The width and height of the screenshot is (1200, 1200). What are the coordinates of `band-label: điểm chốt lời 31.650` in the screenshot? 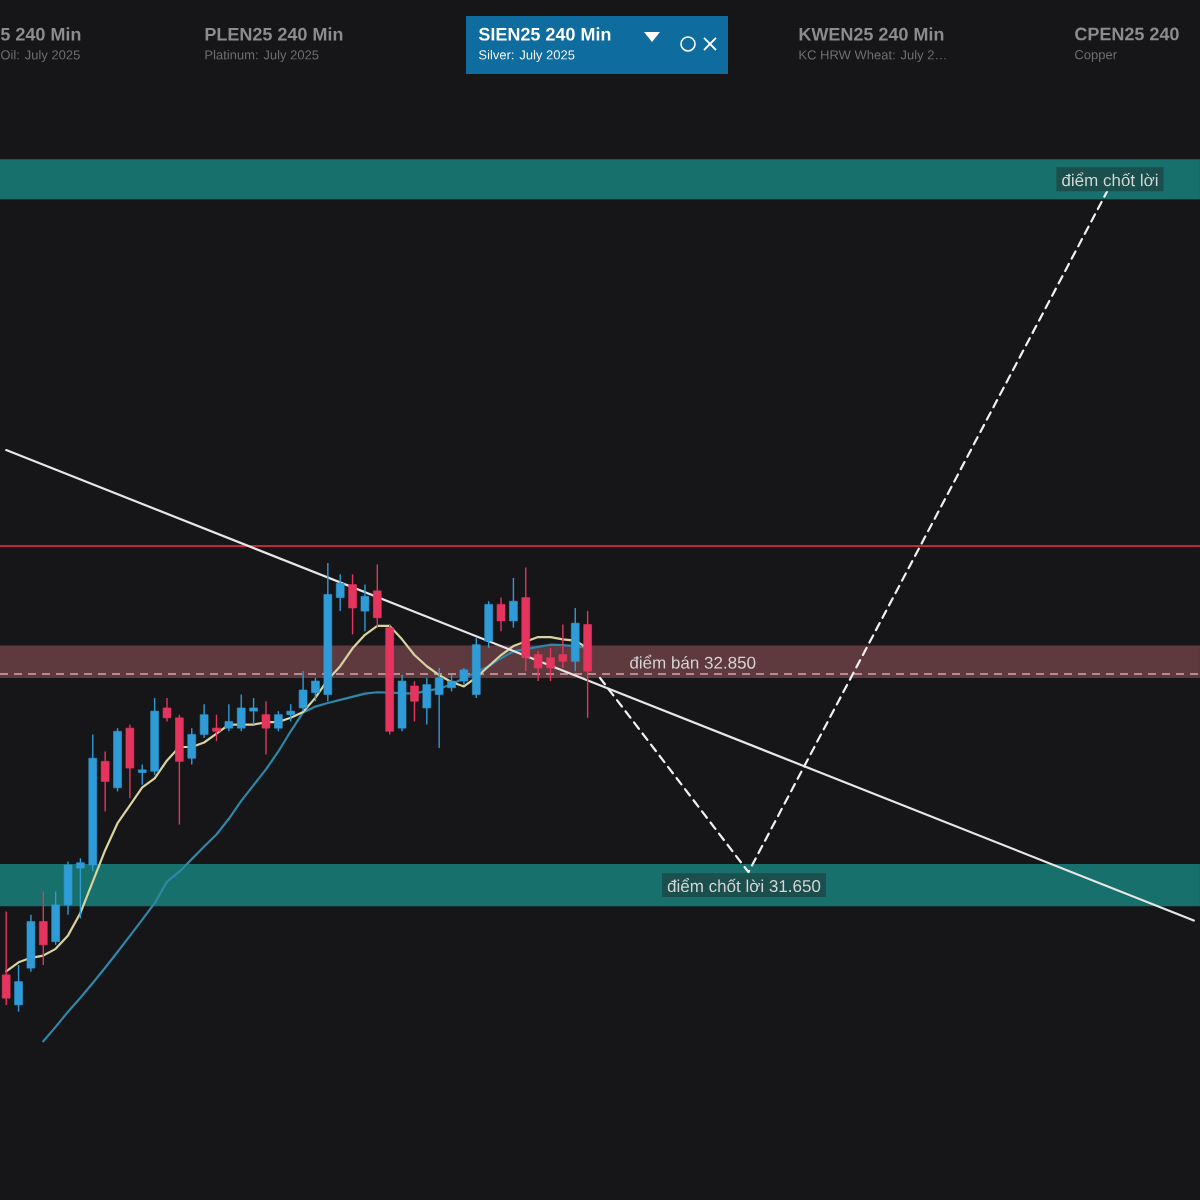 It's located at (744, 885).